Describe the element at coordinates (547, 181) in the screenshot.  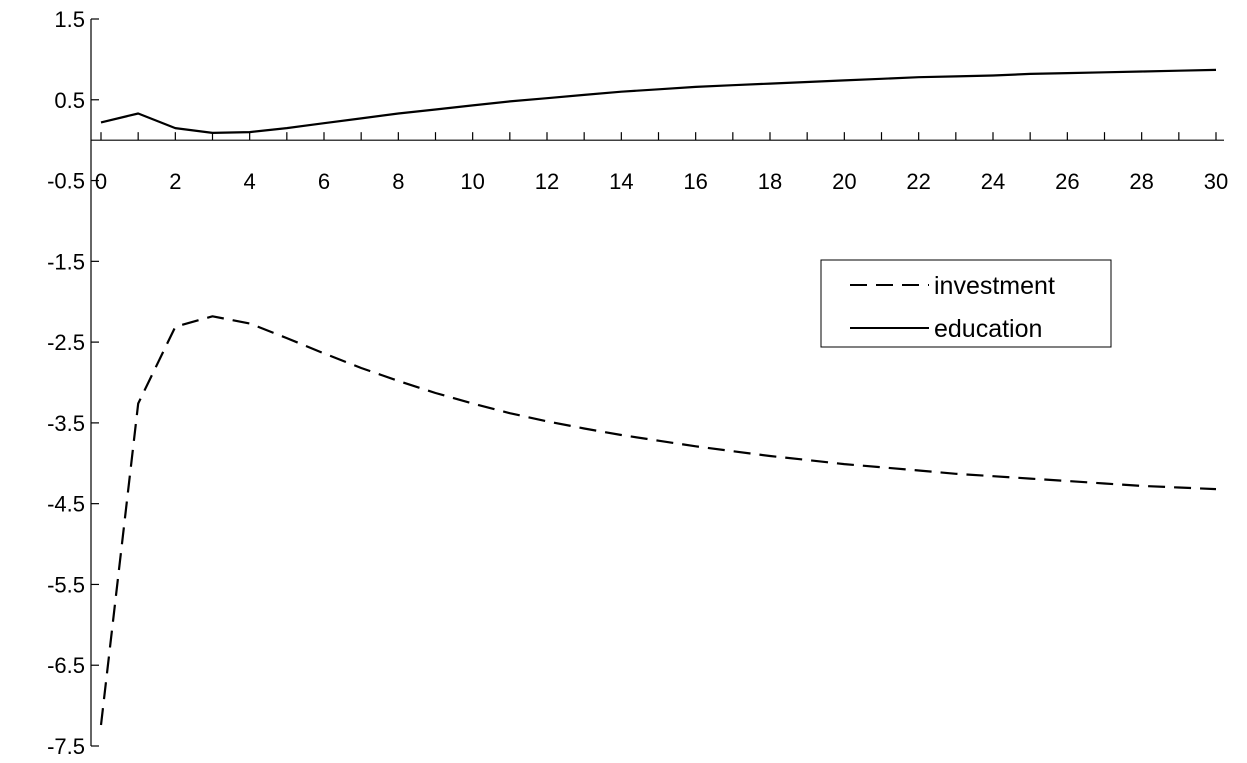
I see `x-tick-label: 12` at that location.